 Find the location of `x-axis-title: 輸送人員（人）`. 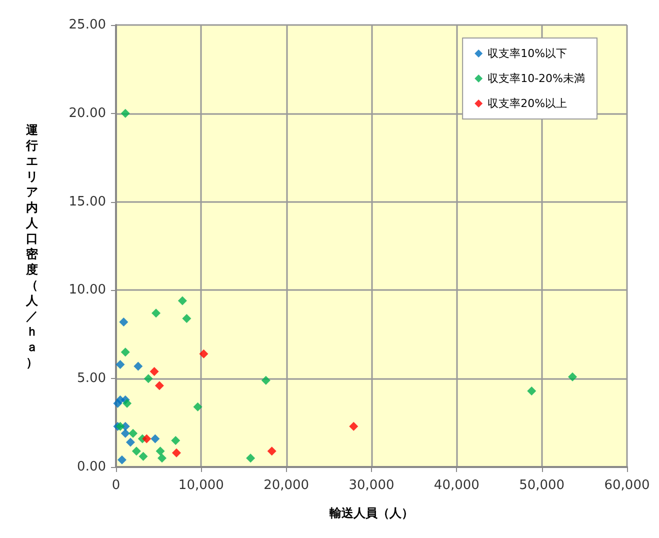

x-axis-title: 輸送人員（人） is located at coordinates (371, 513).